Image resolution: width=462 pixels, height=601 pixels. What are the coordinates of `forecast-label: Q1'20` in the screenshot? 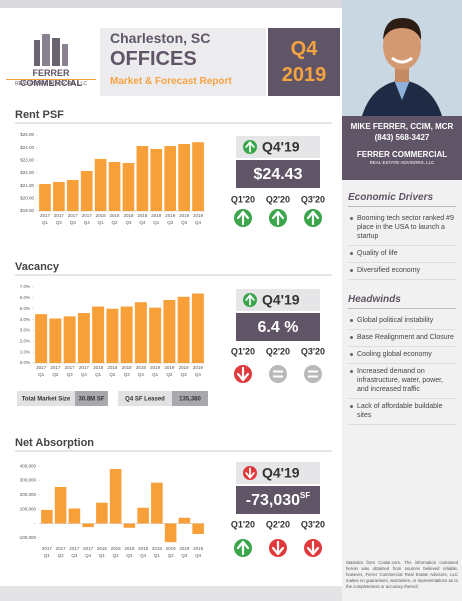 It's located at (243, 524).